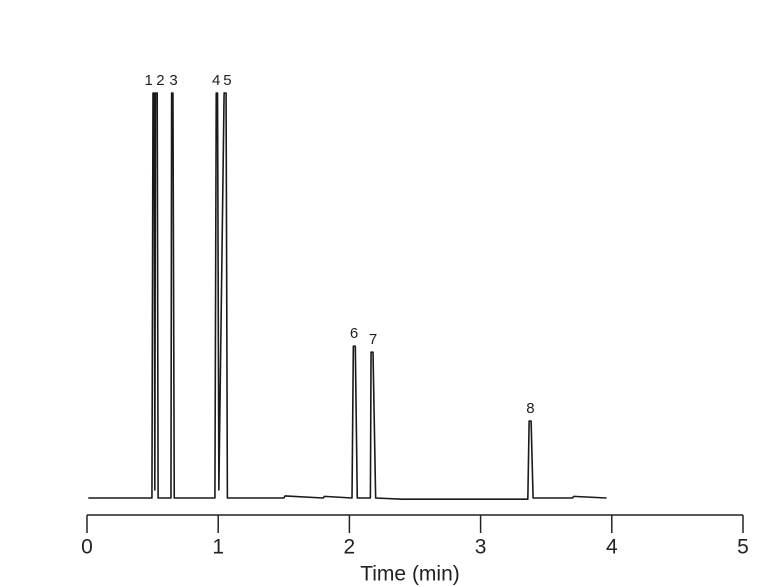  Describe the element at coordinates (148, 80) in the screenshot. I see `peak-label: 1` at that location.